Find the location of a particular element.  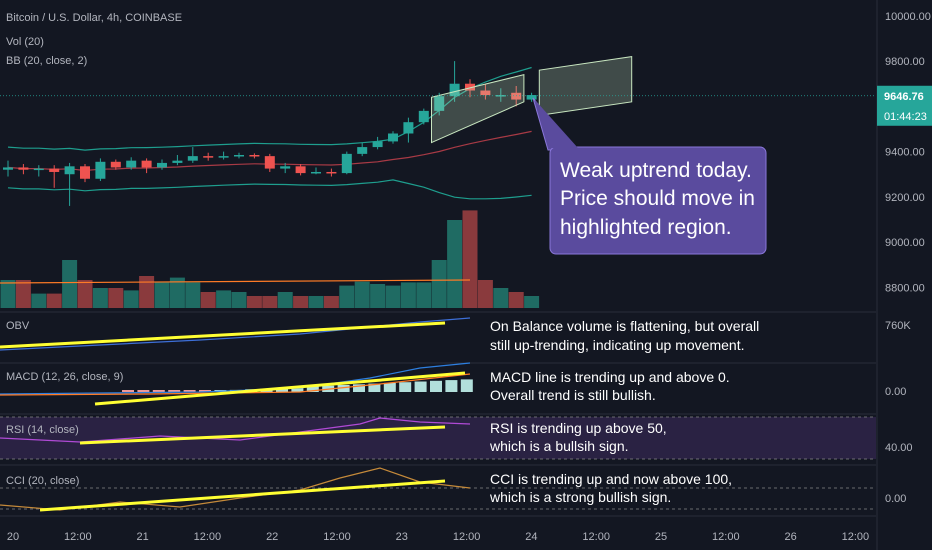

highlight-region is located at coordinates (478, 109).